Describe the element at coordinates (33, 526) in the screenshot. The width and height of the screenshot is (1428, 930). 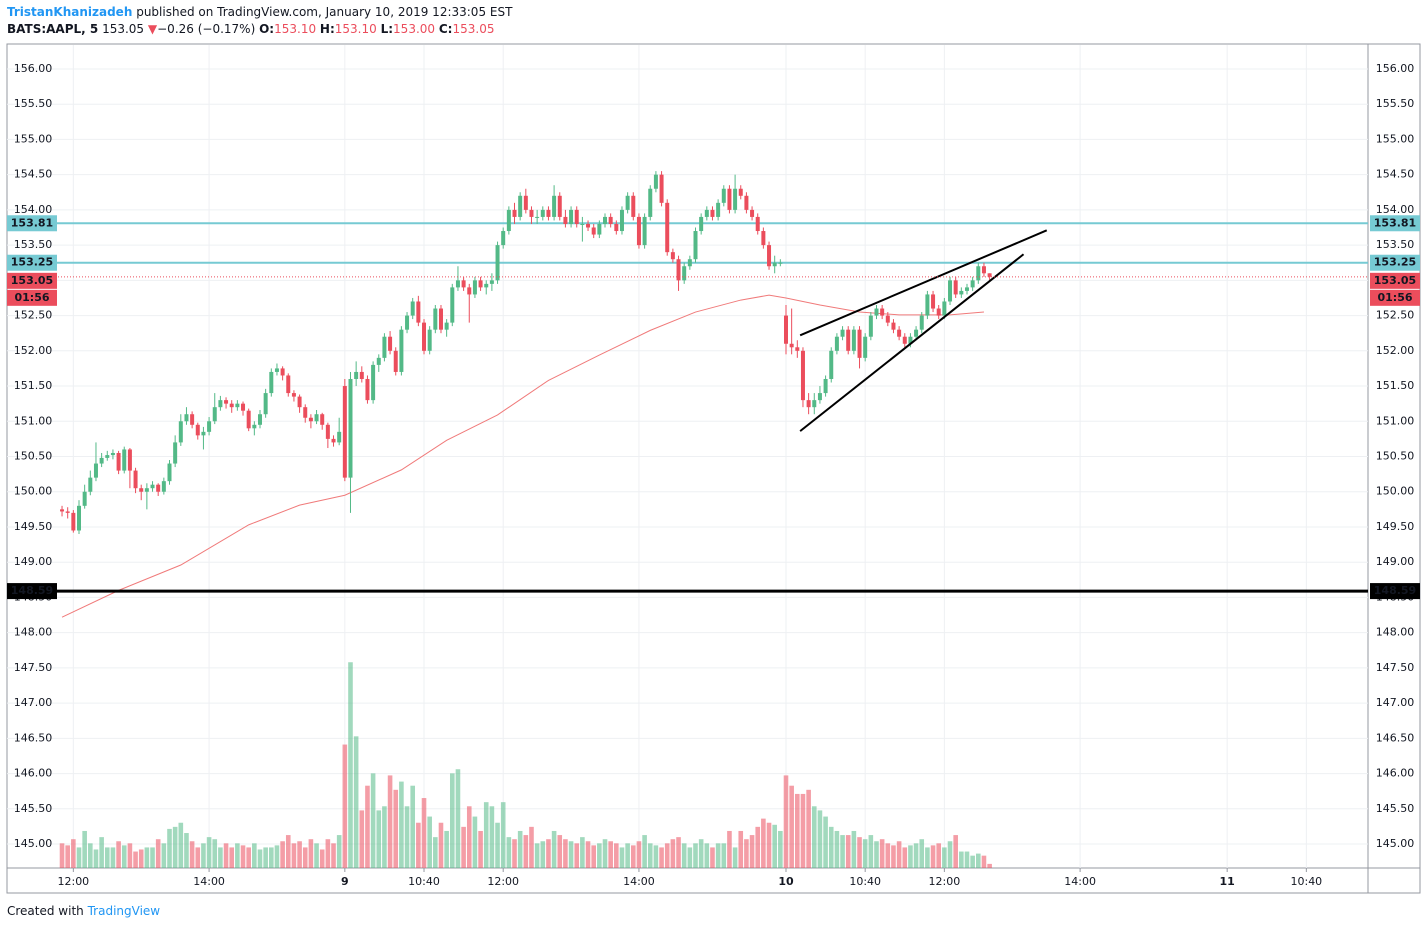
I see `y-tick-label: 149.50` at that location.